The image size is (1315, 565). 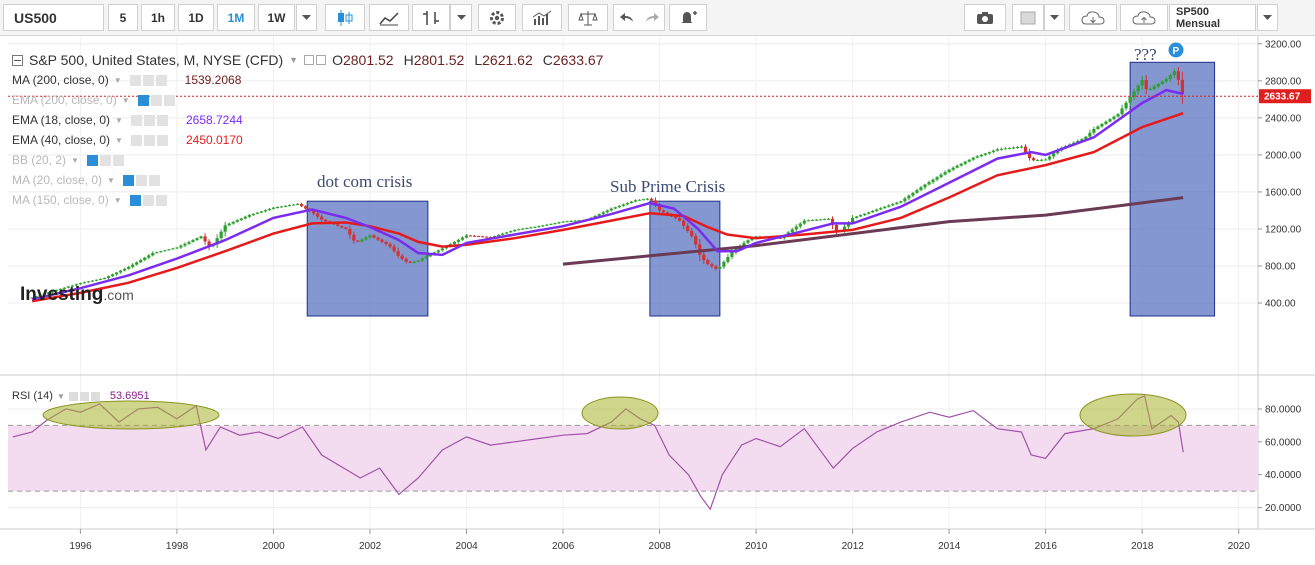 What do you see at coordinates (1054, 17) in the screenshot?
I see `color-dropdown` at bounding box center [1054, 17].